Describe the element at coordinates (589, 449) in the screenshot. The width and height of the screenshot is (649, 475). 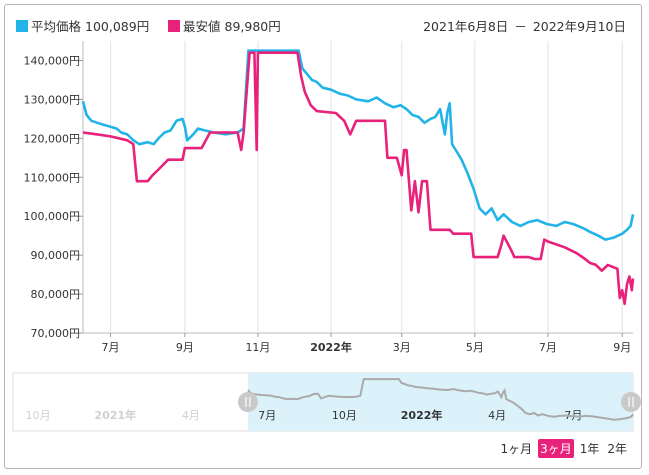
I see `period-button-1y: 1年` at that location.